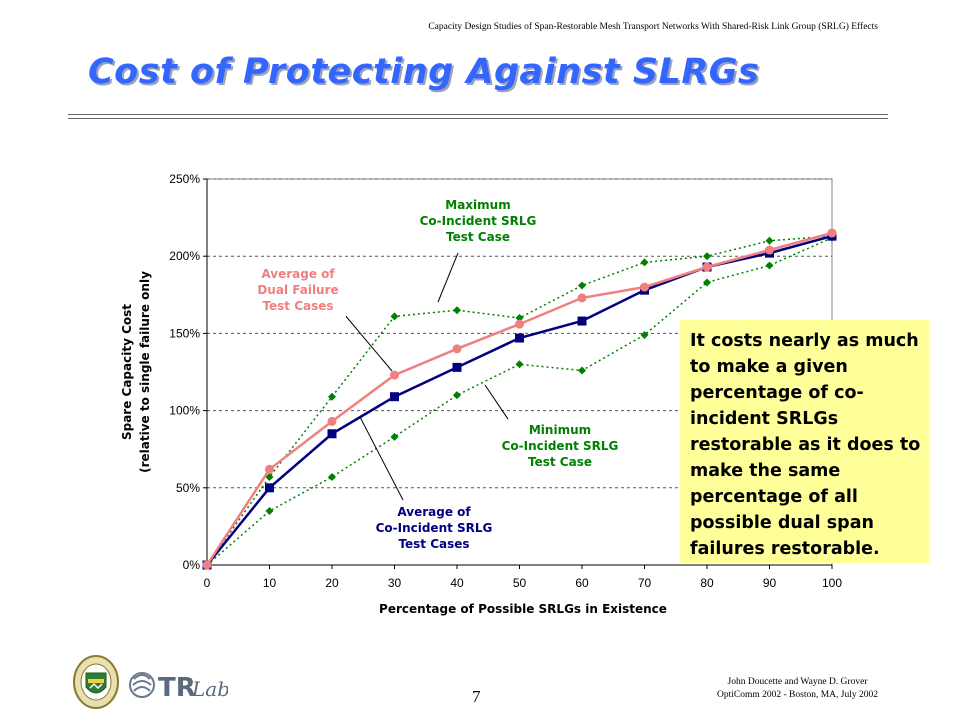 The height and width of the screenshot is (720, 960). What do you see at coordinates (207, 583) in the screenshot?
I see `x-tick-label: 0` at bounding box center [207, 583].